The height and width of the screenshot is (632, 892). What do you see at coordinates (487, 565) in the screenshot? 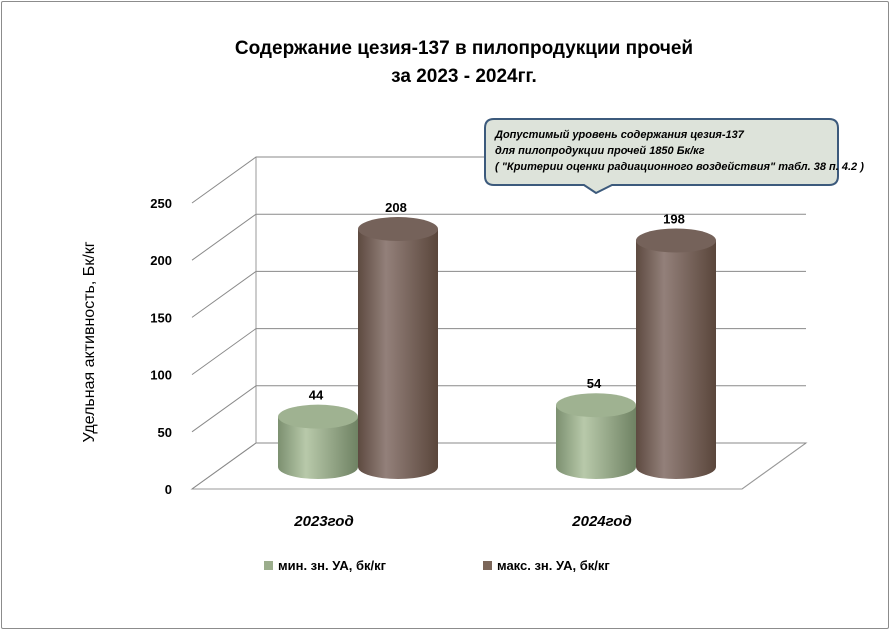
I see `legend-swatch-max` at bounding box center [487, 565].